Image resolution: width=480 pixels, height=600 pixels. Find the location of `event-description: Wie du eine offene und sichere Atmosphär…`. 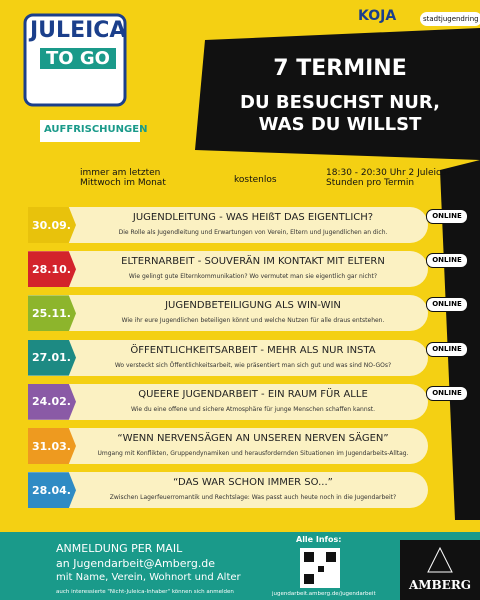

event-description: Wie du eine offene und sichere Atmosphär… is located at coordinates (253, 409).